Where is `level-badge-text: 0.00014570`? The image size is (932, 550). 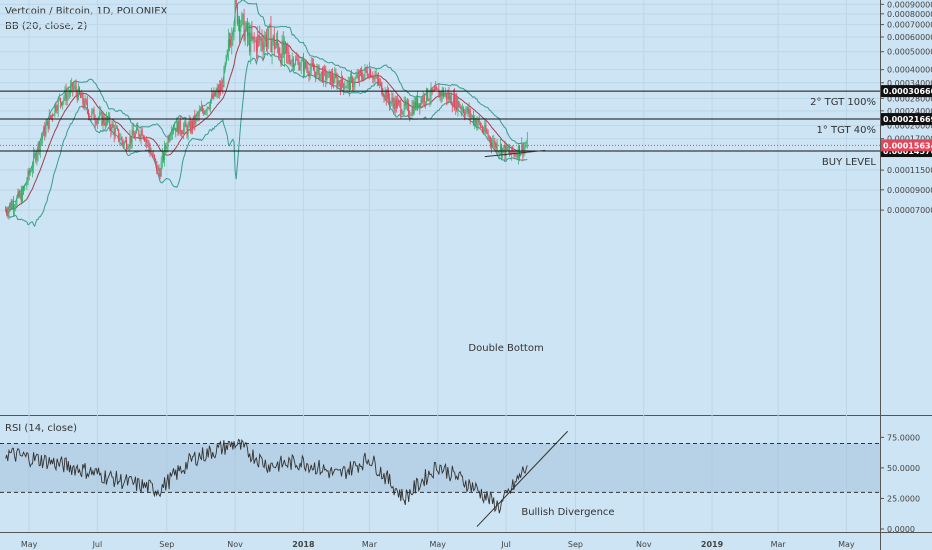
level-badge-text: 0.00014570 is located at coordinates (907, 151).